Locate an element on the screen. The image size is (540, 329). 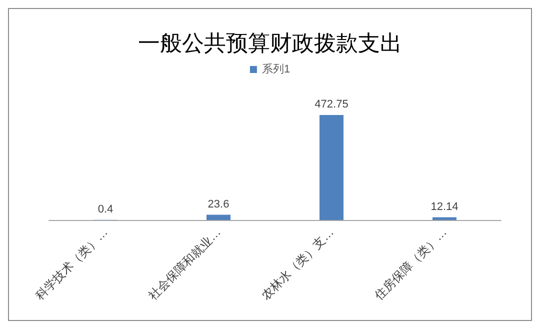
data-label: 23.6 is located at coordinates (219, 204).